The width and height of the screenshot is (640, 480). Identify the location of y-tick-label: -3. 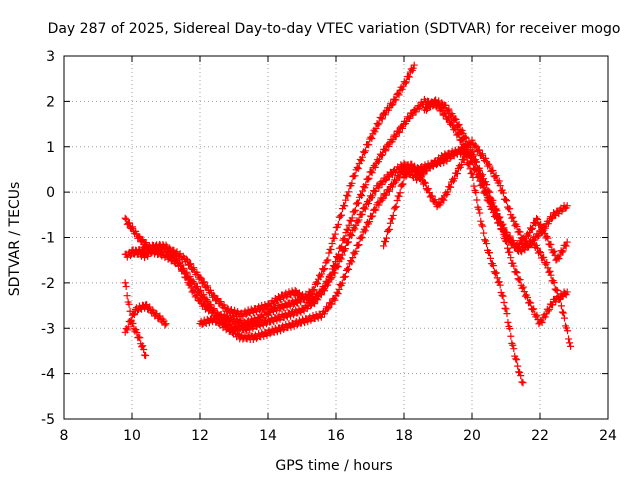
(48, 329).